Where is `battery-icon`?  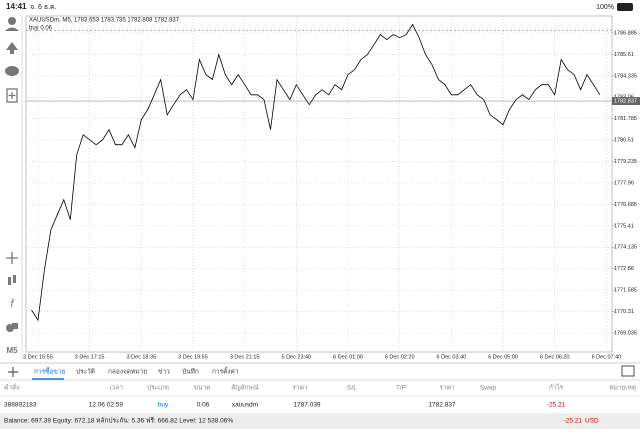 battery-icon is located at coordinates (625, 7).